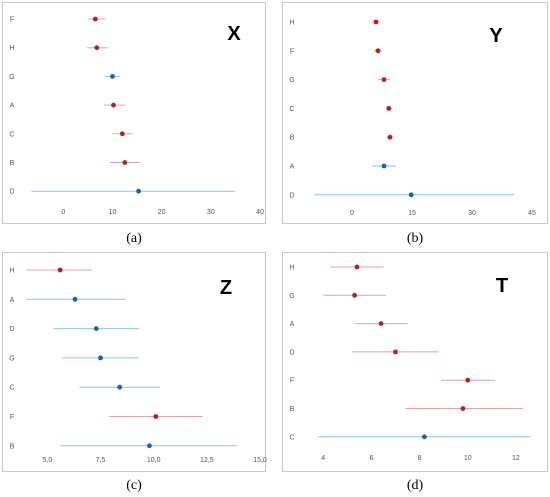 The height and width of the screenshot is (497, 550). Describe the element at coordinates (323, 458) in the screenshot. I see `x-tick-label: 4` at that location.